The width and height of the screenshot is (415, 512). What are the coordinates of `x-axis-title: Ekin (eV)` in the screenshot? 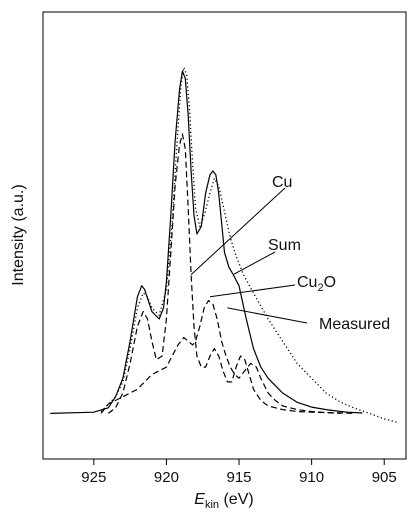 It's located at (223, 501).